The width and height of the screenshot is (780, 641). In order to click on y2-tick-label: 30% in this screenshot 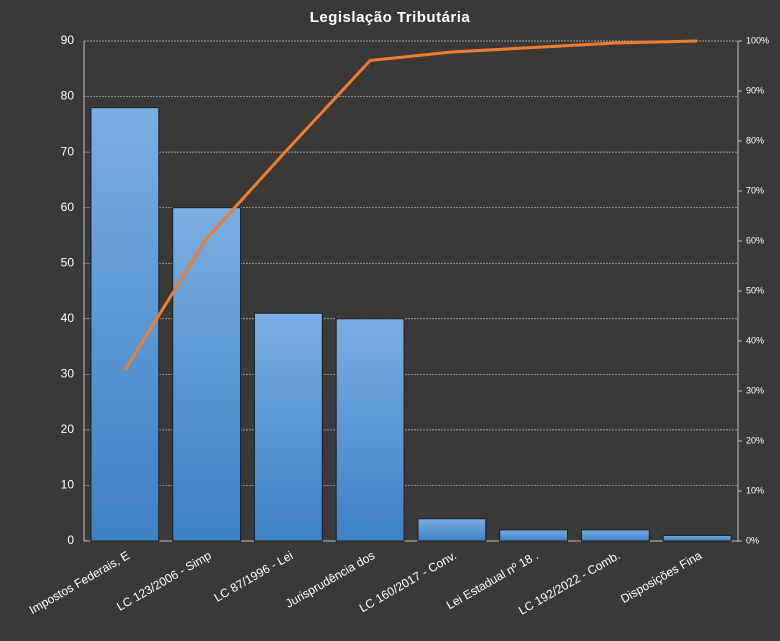, I will do `click(755, 390)`.